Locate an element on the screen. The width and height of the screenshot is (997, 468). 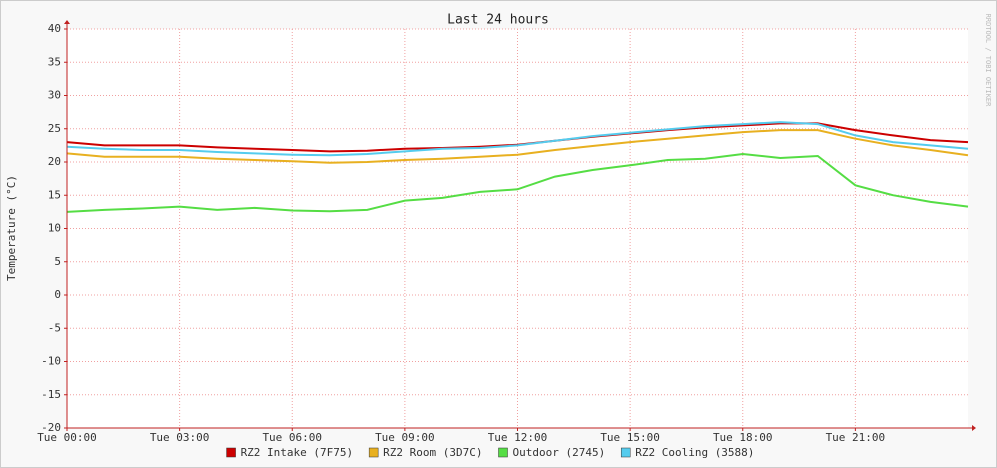
y-arrow is located at coordinates (67, 22).